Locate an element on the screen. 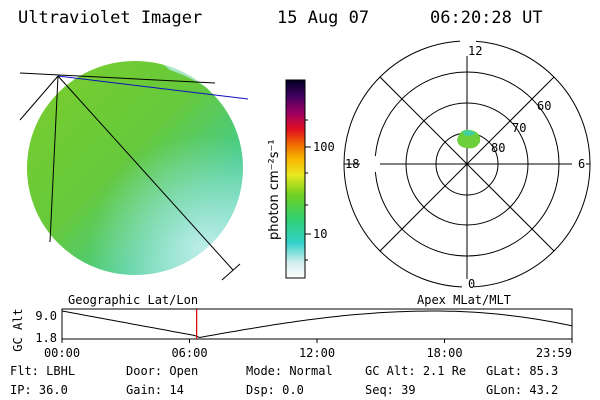 The image size is (600, 400). status-gc-alt: GC Alt: 2.1 Re is located at coordinates (416, 371).